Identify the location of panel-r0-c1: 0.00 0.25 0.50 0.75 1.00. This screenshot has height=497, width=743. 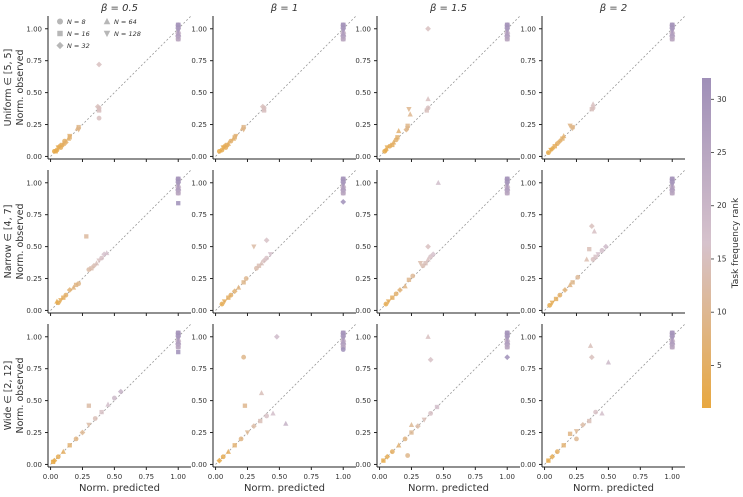
(274, 88).